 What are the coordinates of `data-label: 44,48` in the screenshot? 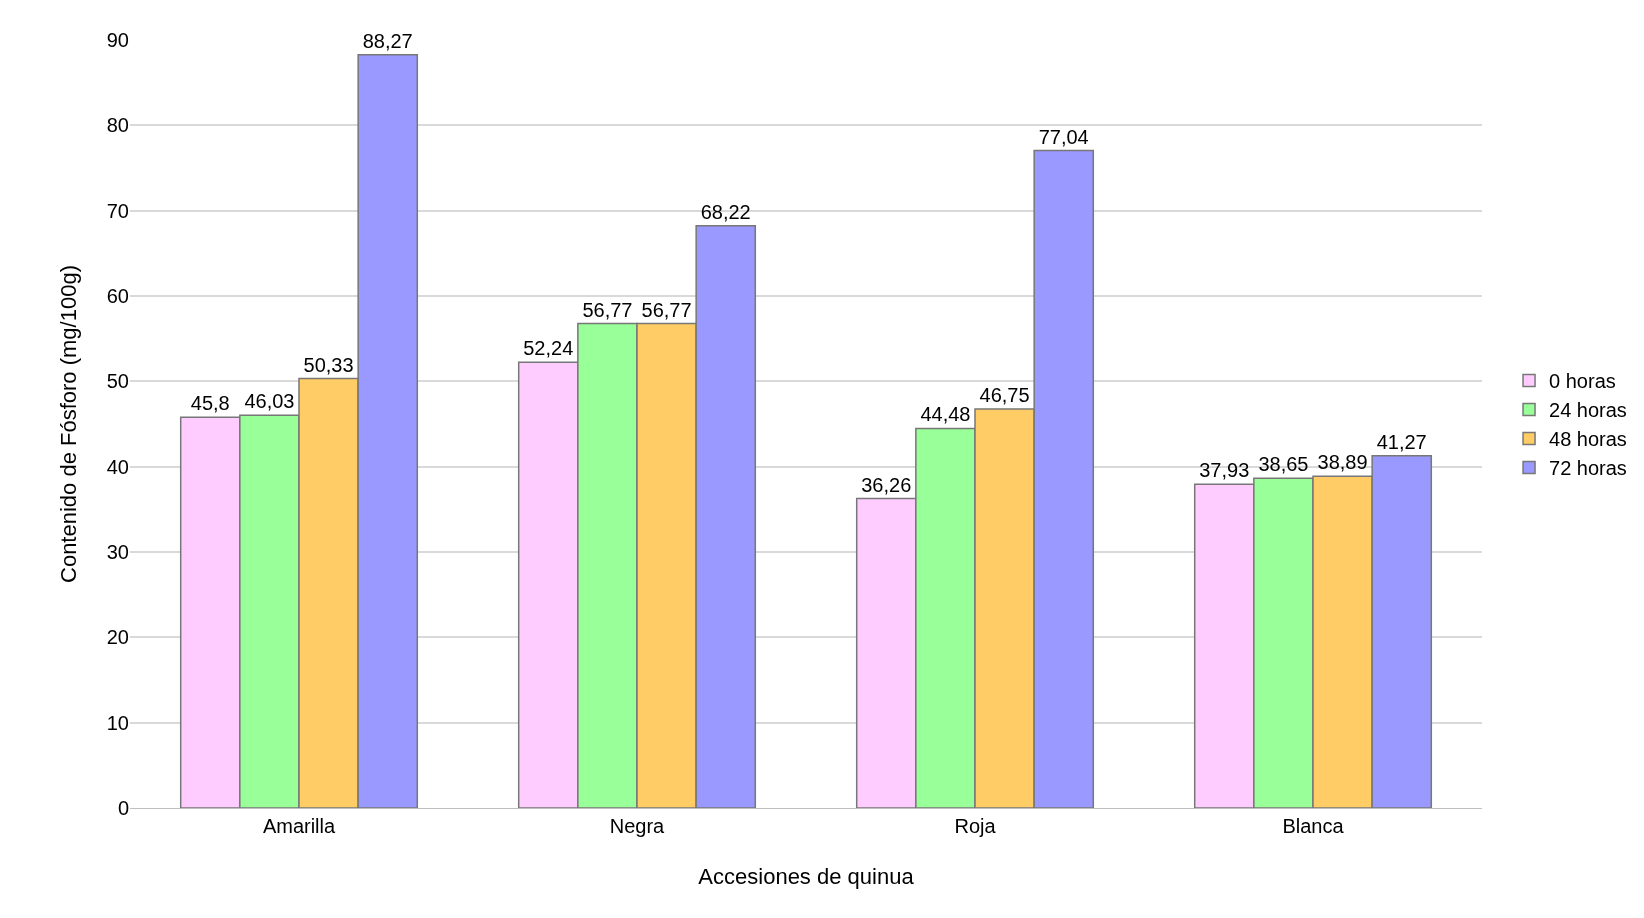 It's located at (945, 414).